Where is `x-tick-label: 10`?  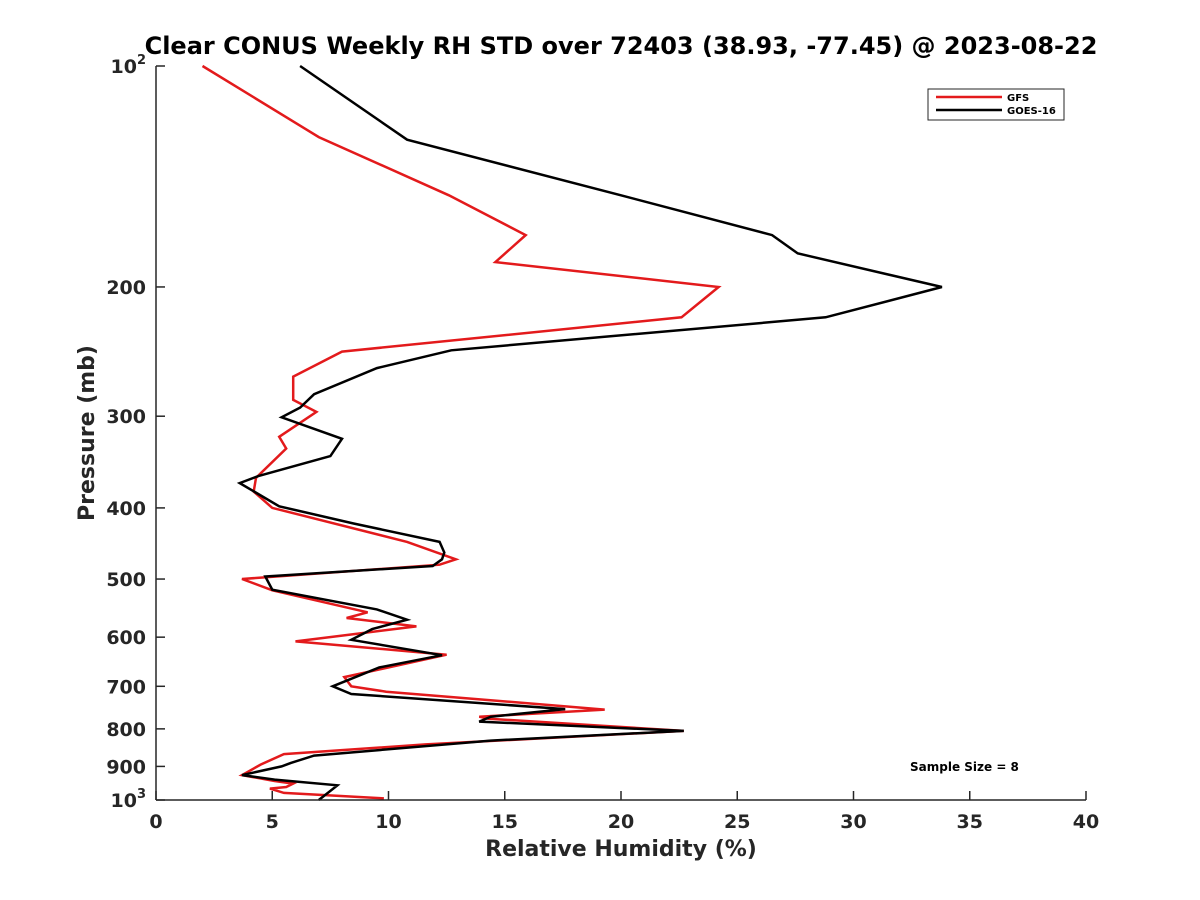
x-tick-label: 10 is located at coordinates (388, 822).